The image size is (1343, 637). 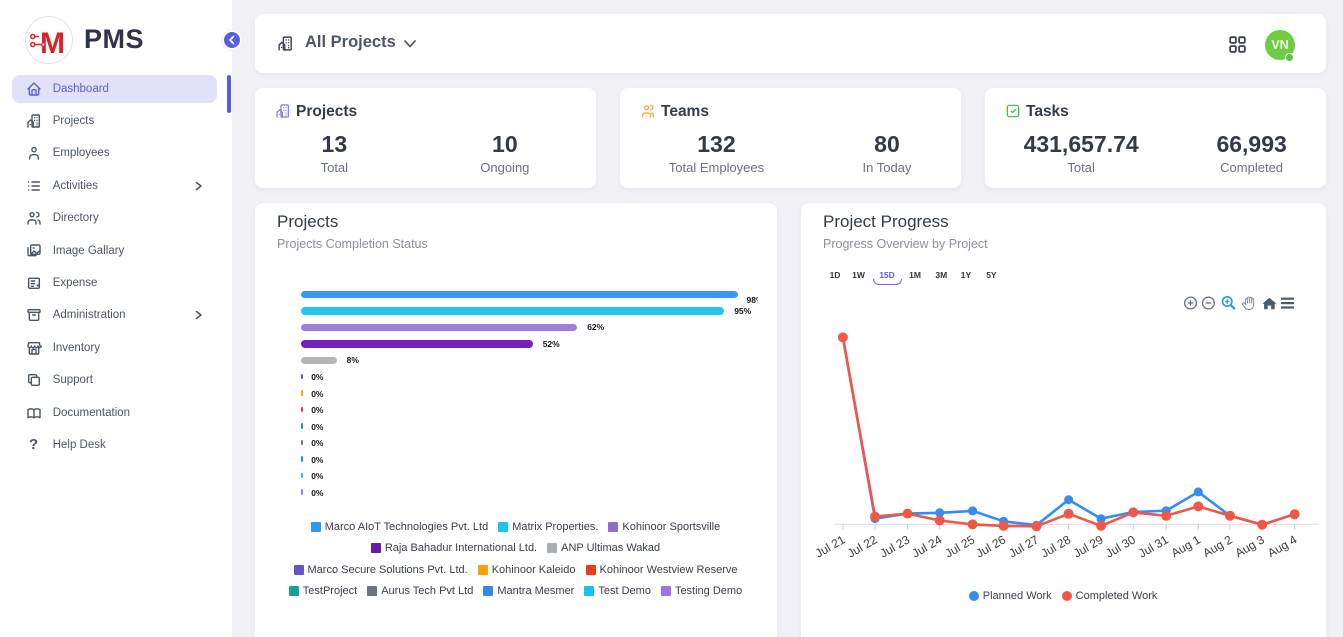 I want to click on svg-text: Jul 31, so click(x=1153, y=546).